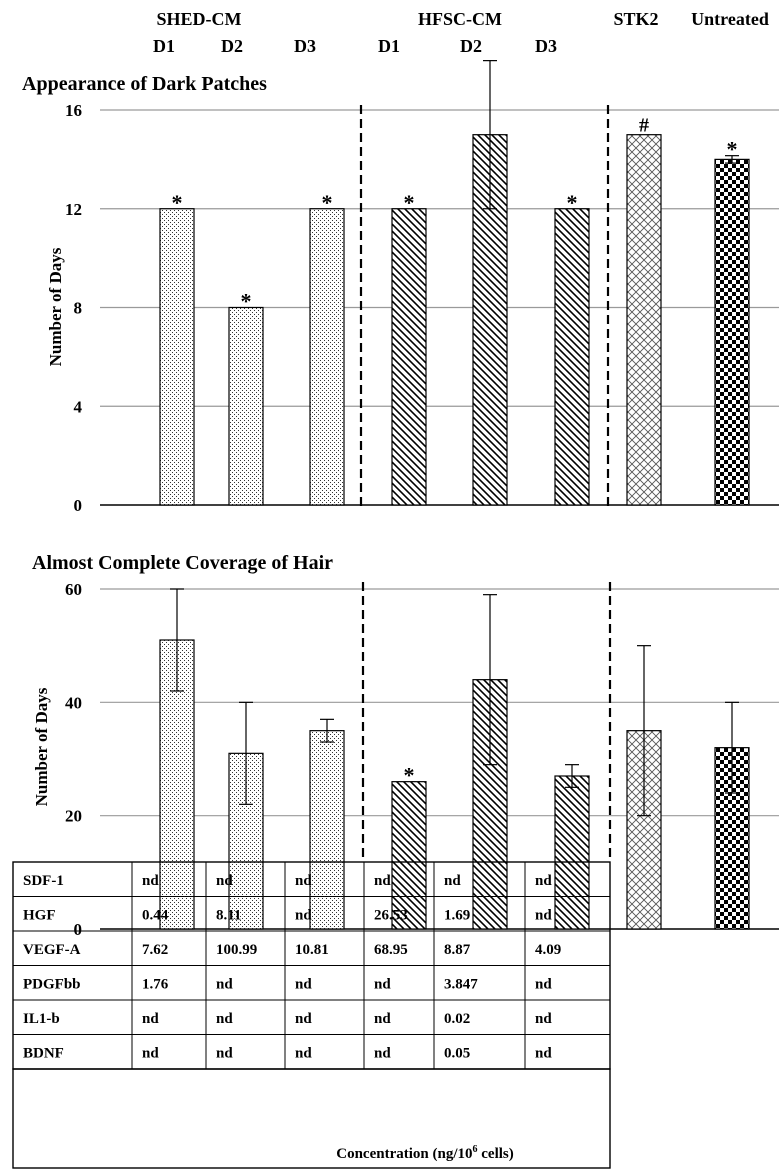 This screenshot has height=1170, width=781. What do you see at coordinates (52, 950) in the screenshot?
I see `table-row-header: VEGF-A` at bounding box center [52, 950].